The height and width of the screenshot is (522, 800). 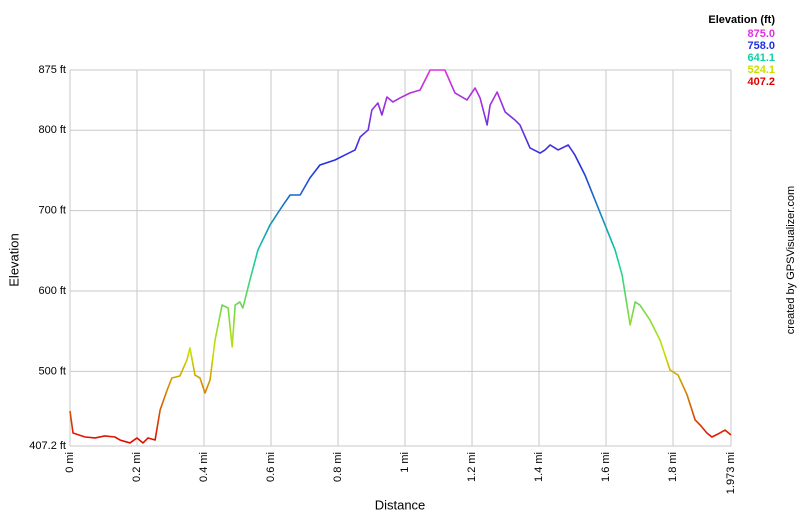 I want to click on y-axis-label: Elevation, so click(x=13, y=259).